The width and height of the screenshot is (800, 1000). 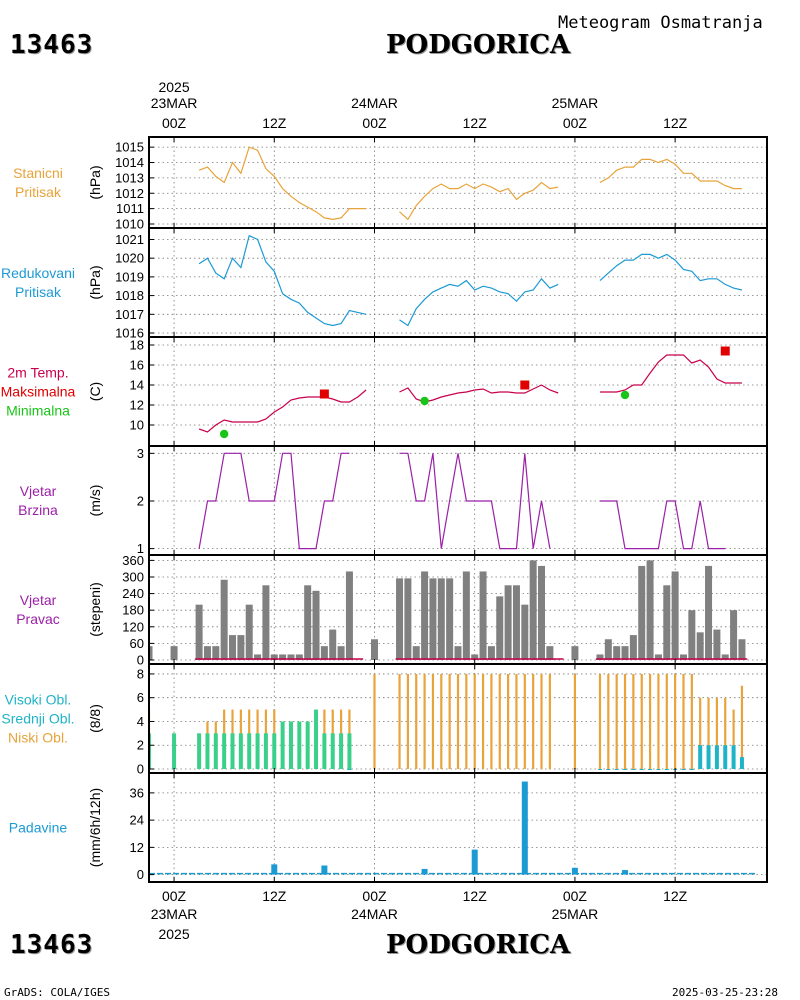 I want to click on y-tick-label: 16, so click(x=137, y=365).